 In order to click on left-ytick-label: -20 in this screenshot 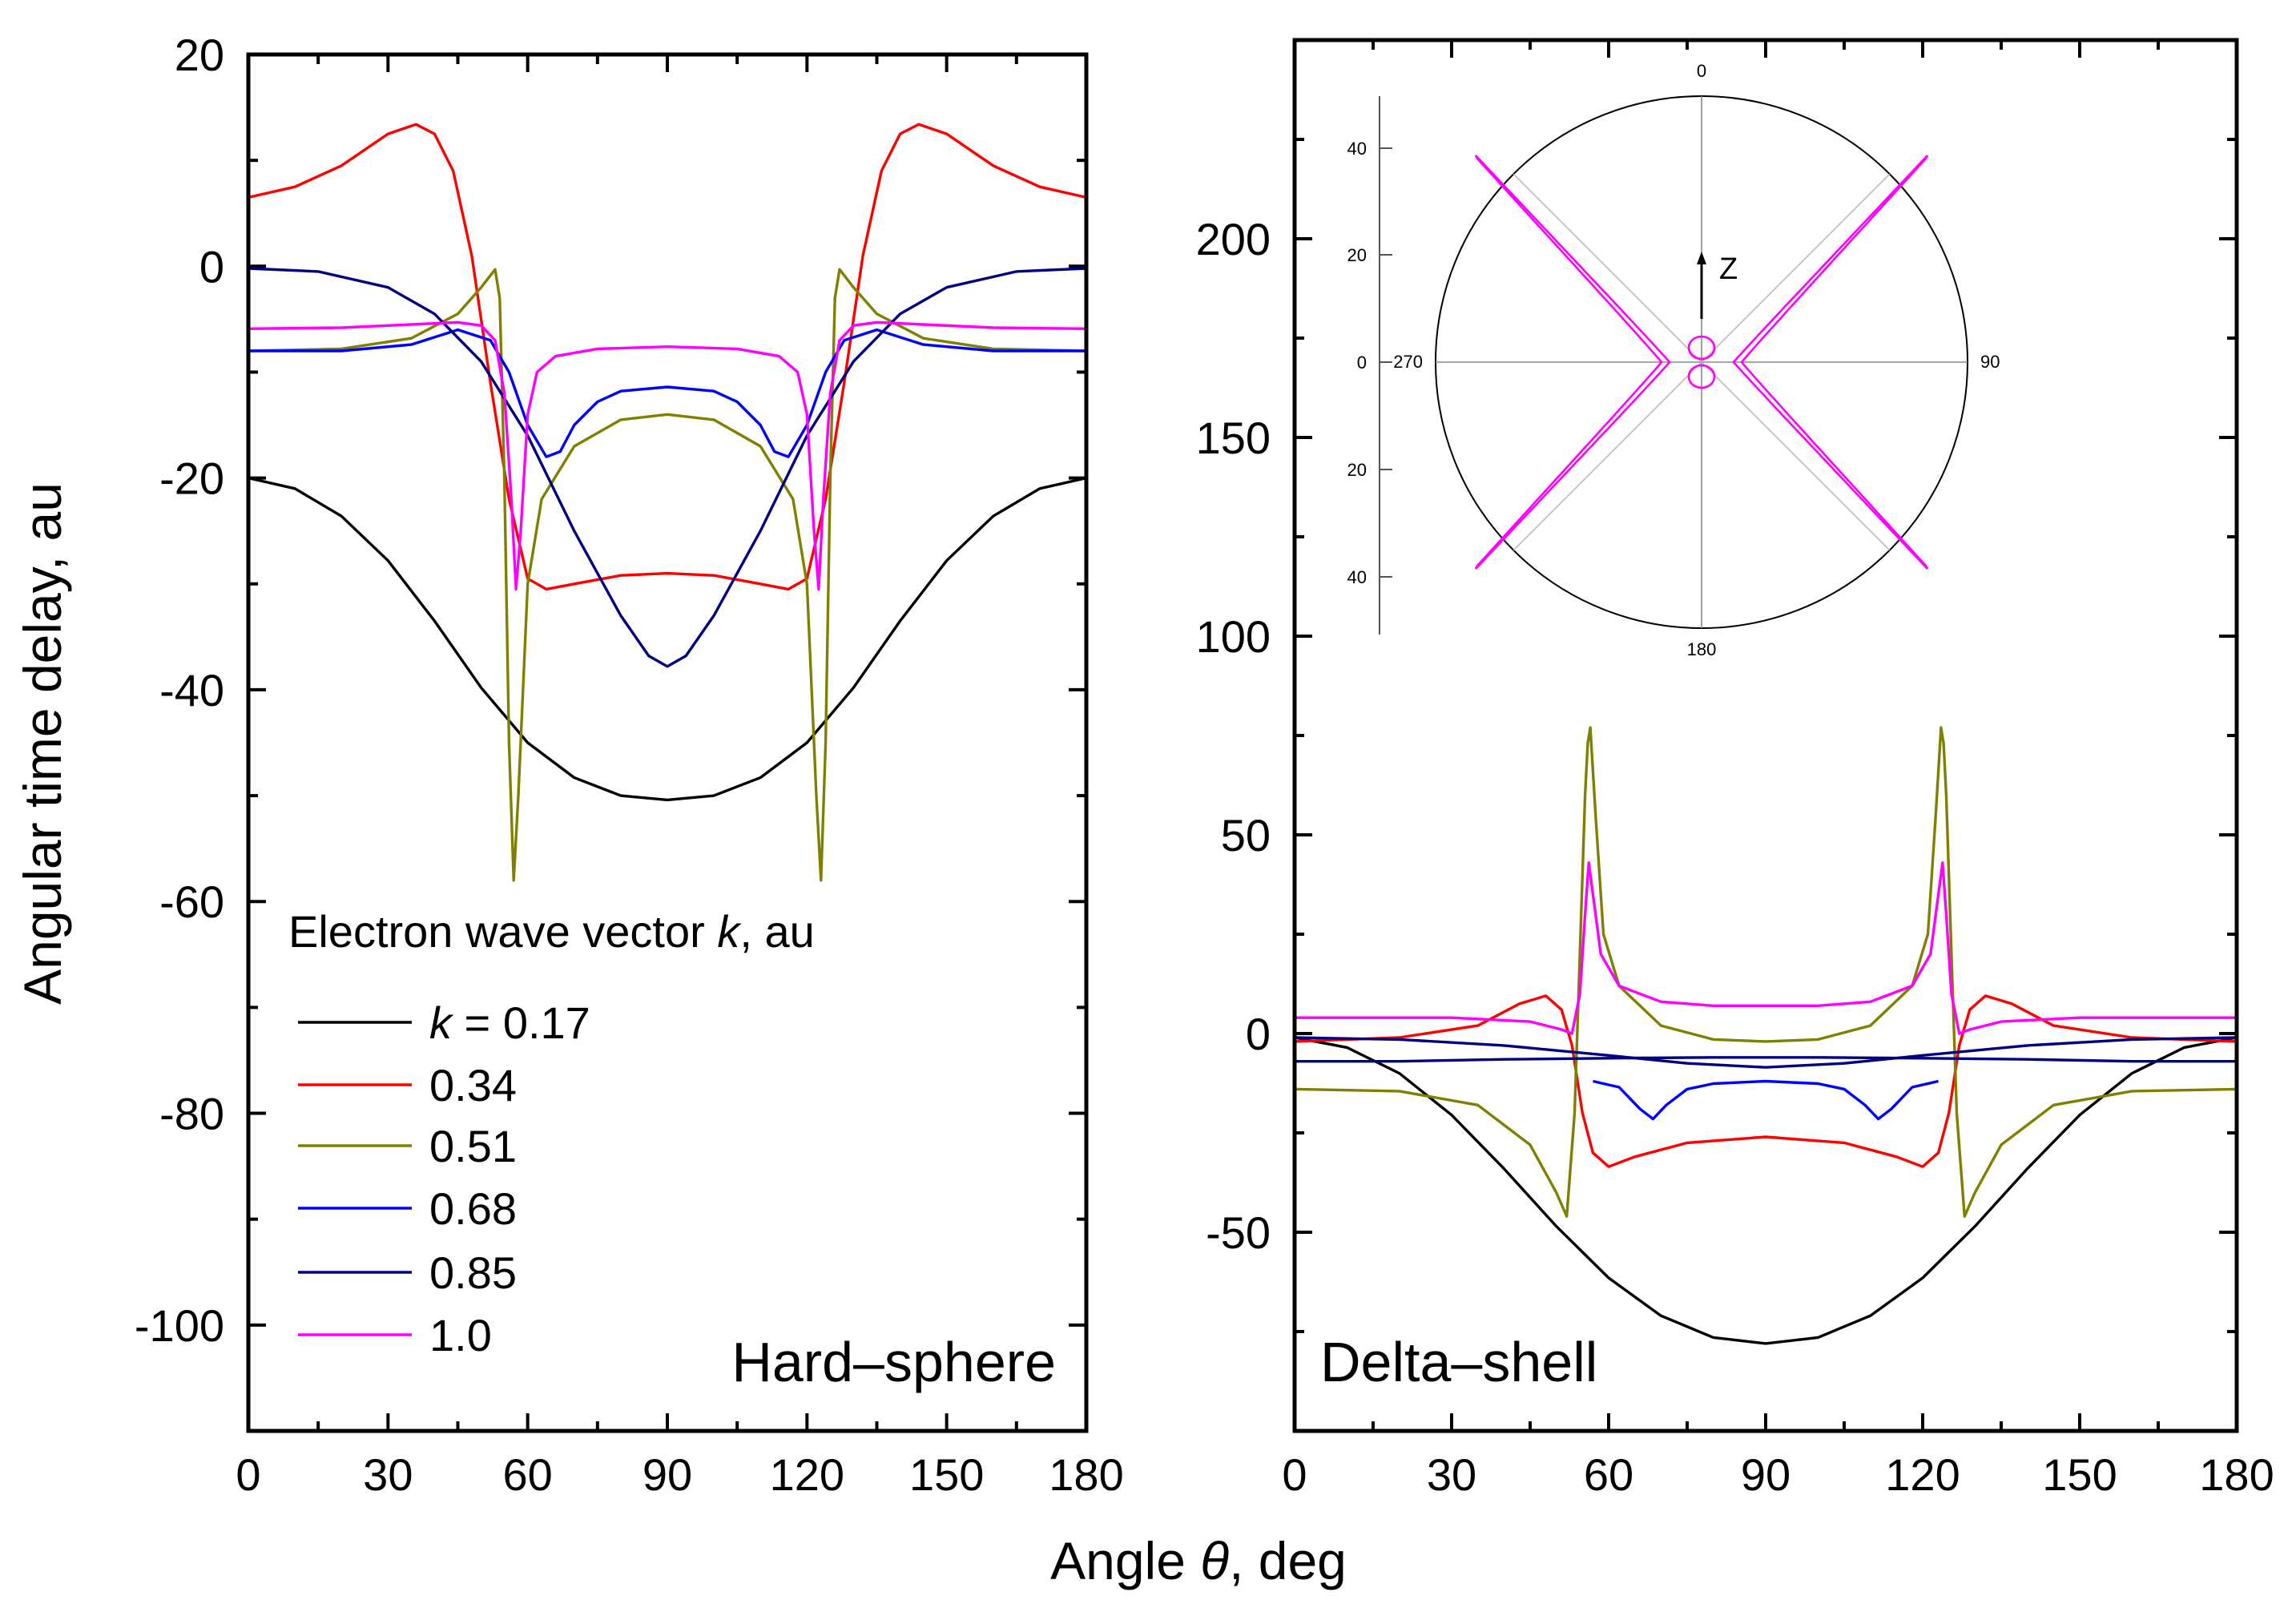, I will do `click(191, 478)`.